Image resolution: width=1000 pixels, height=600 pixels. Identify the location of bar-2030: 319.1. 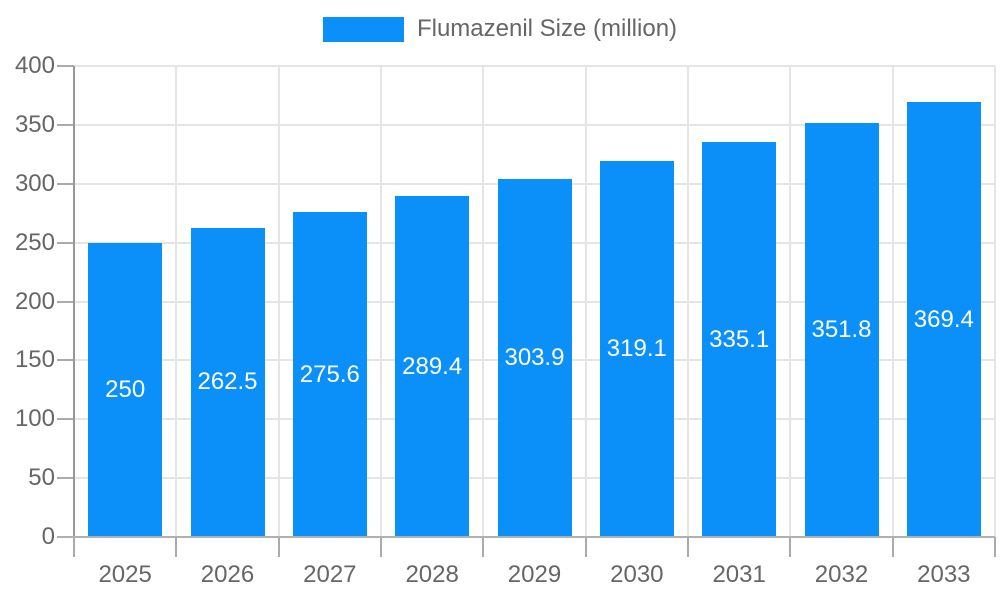
(636, 349).